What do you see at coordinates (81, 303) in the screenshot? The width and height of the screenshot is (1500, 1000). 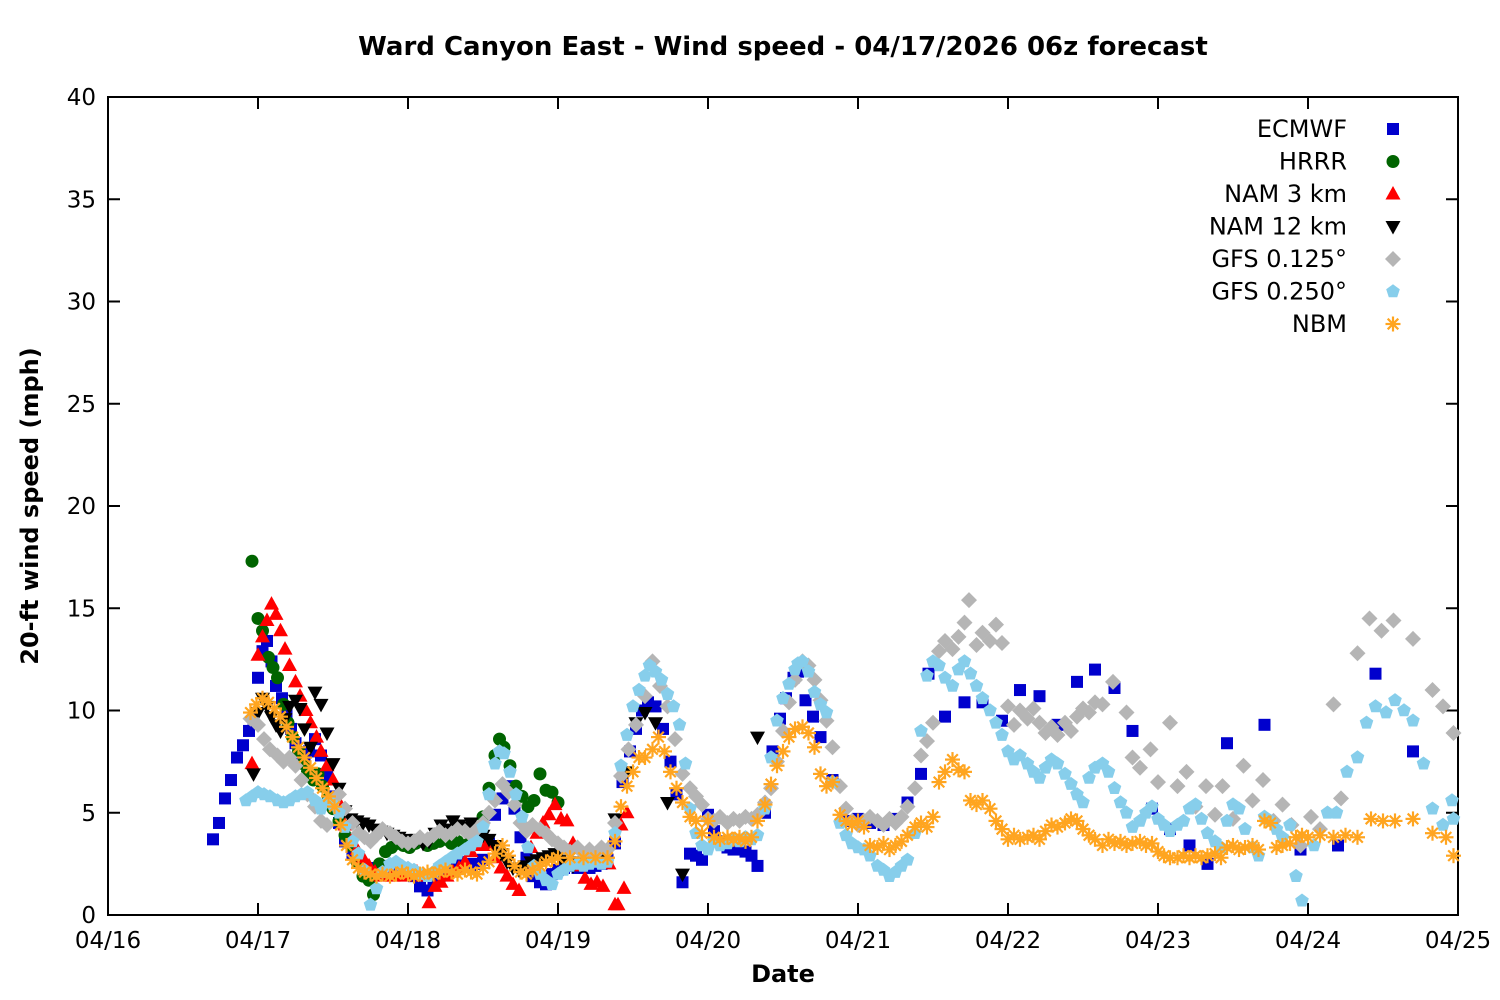 I see `y-tick-label: 30` at bounding box center [81, 303].